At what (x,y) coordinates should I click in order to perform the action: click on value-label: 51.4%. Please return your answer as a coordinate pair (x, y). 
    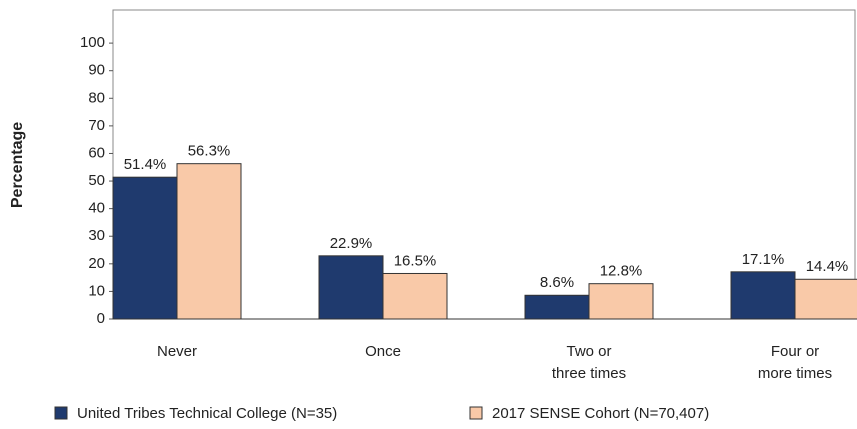
    Looking at the image, I should click on (145, 164).